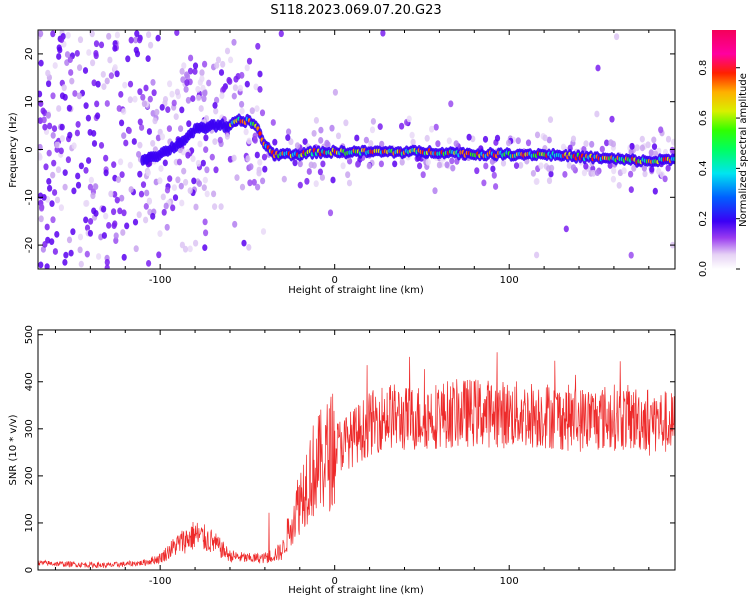 The width and height of the screenshot is (750, 600). What do you see at coordinates (29, 428) in the screenshot?
I see `y-tick-label: 300` at bounding box center [29, 428].